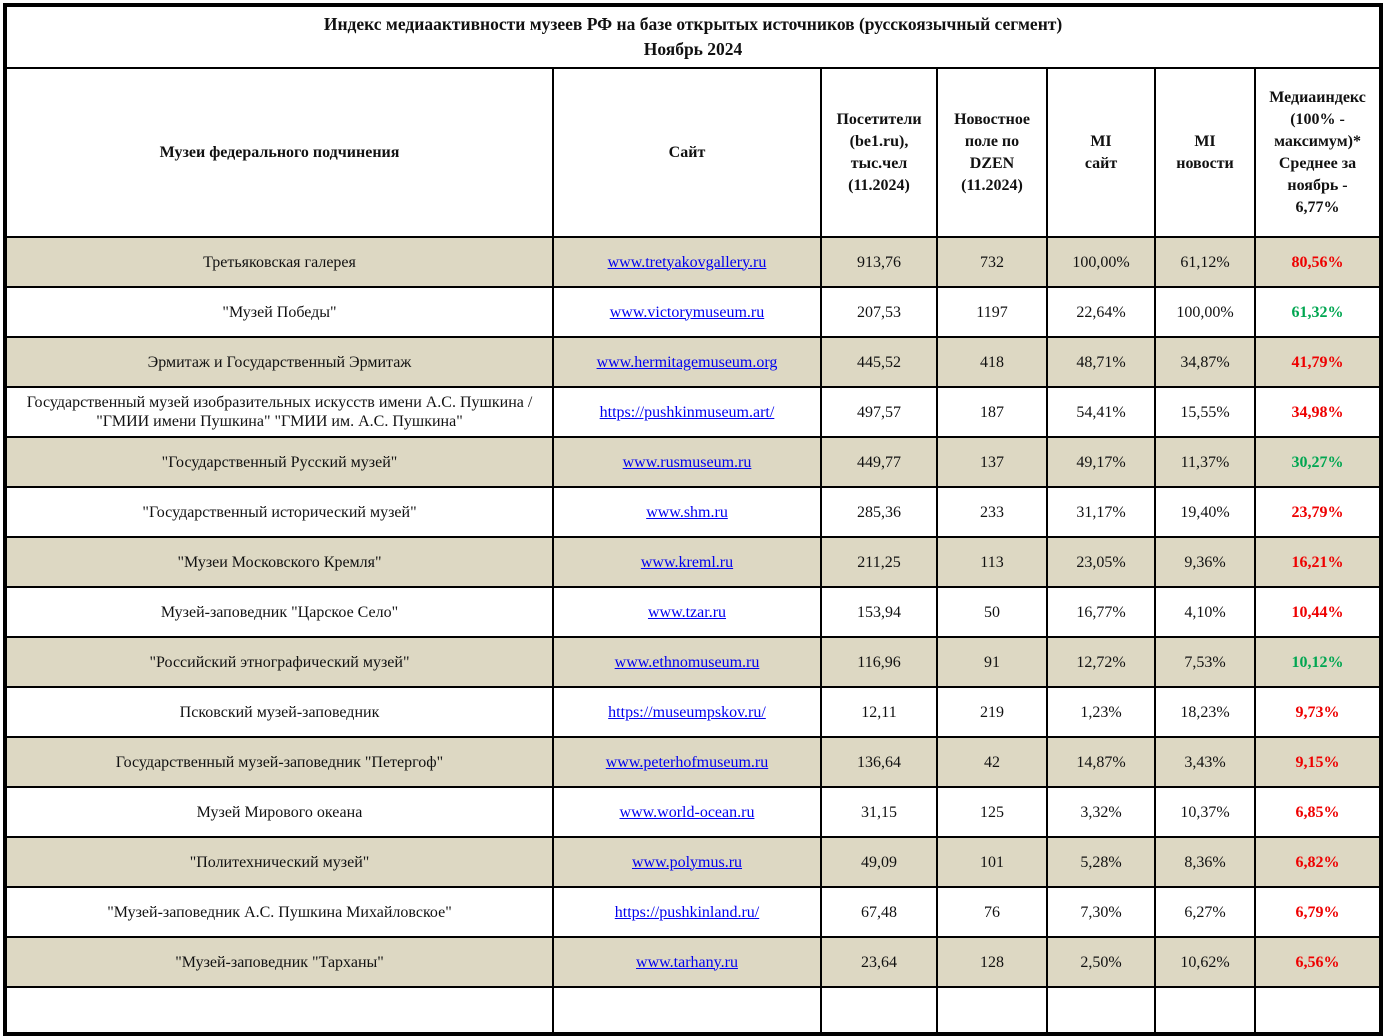 The height and width of the screenshot is (1036, 1383). I want to click on dzen-value: 187, so click(992, 412).